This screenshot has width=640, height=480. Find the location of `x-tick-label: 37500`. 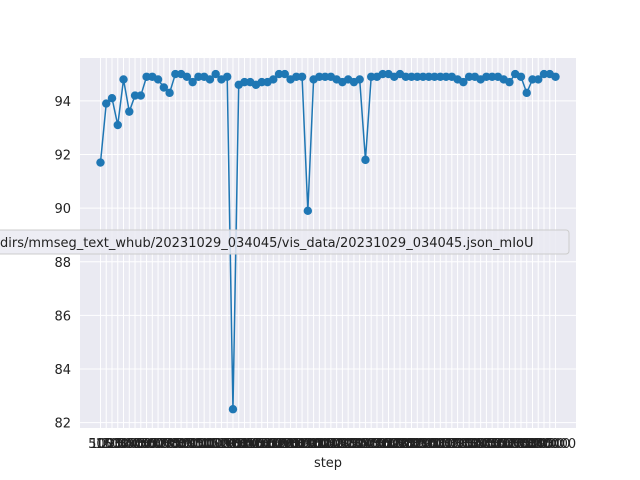

x-tick-label: 37500 is located at coordinates (526, 444).